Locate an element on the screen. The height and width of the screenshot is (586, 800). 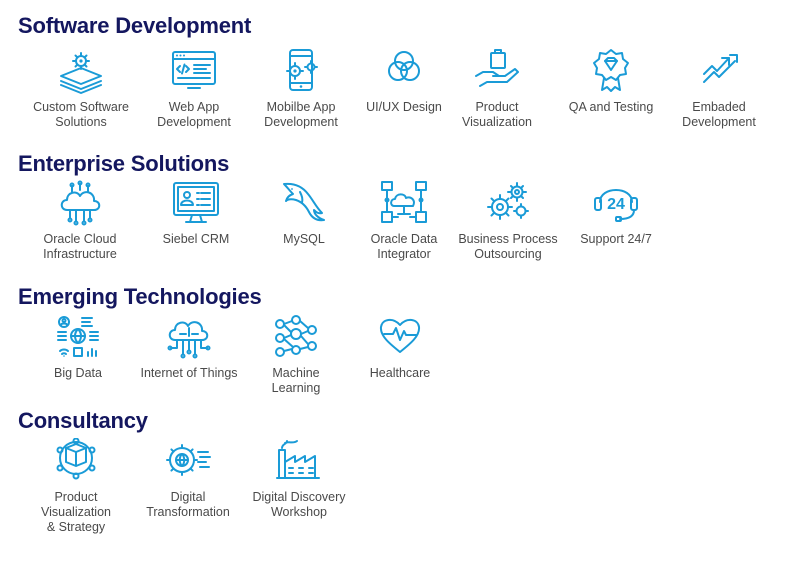
tile-embaded-development: Embaded Development is located at coordinates (719, 89).